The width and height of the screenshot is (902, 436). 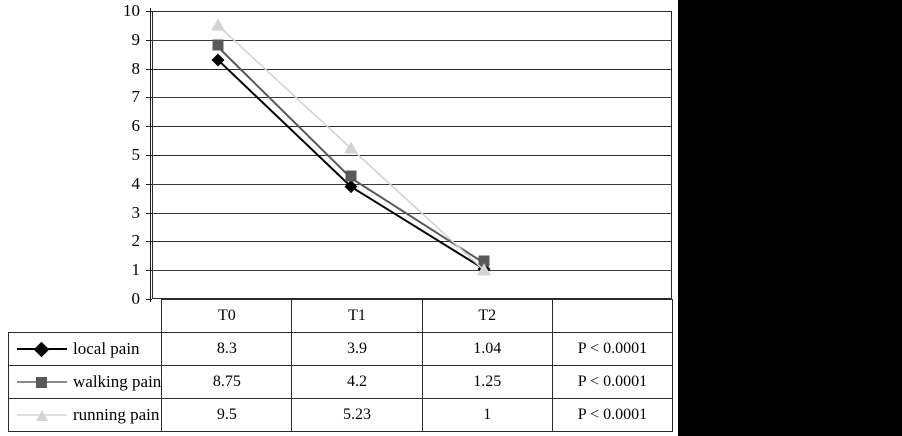 I want to click on legend-marker-square-icon, so click(x=42, y=382).